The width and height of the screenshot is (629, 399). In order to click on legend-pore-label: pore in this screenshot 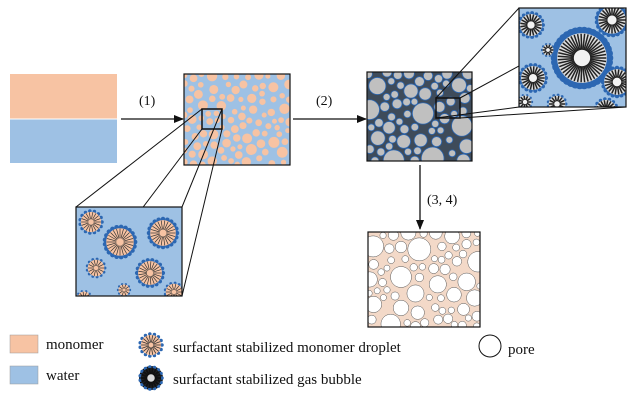, I will do `click(521, 350)`.